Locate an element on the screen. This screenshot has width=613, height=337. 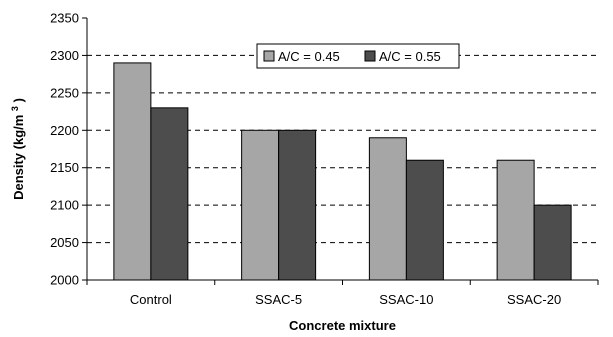
x-tick-label: SSAC-5 is located at coordinates (278, 299).